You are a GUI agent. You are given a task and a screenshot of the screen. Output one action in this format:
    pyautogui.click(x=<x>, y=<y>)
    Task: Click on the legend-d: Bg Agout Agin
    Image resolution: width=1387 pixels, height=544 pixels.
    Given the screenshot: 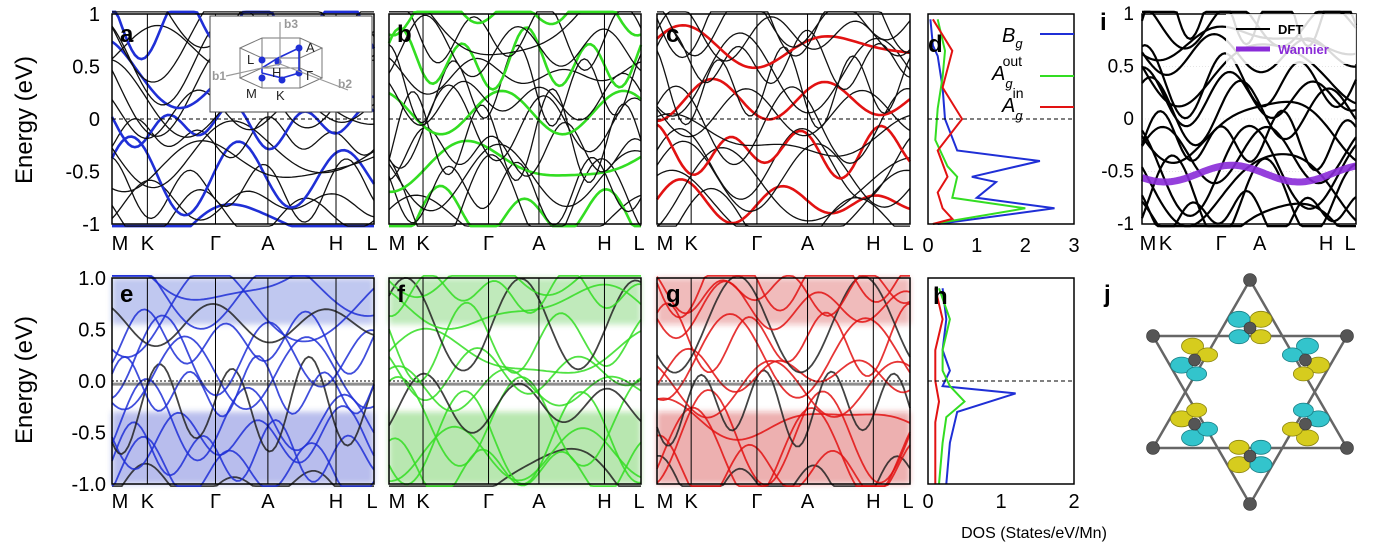 What is the action you would take?
    pyautogui.click(x=1032, y=74)
    